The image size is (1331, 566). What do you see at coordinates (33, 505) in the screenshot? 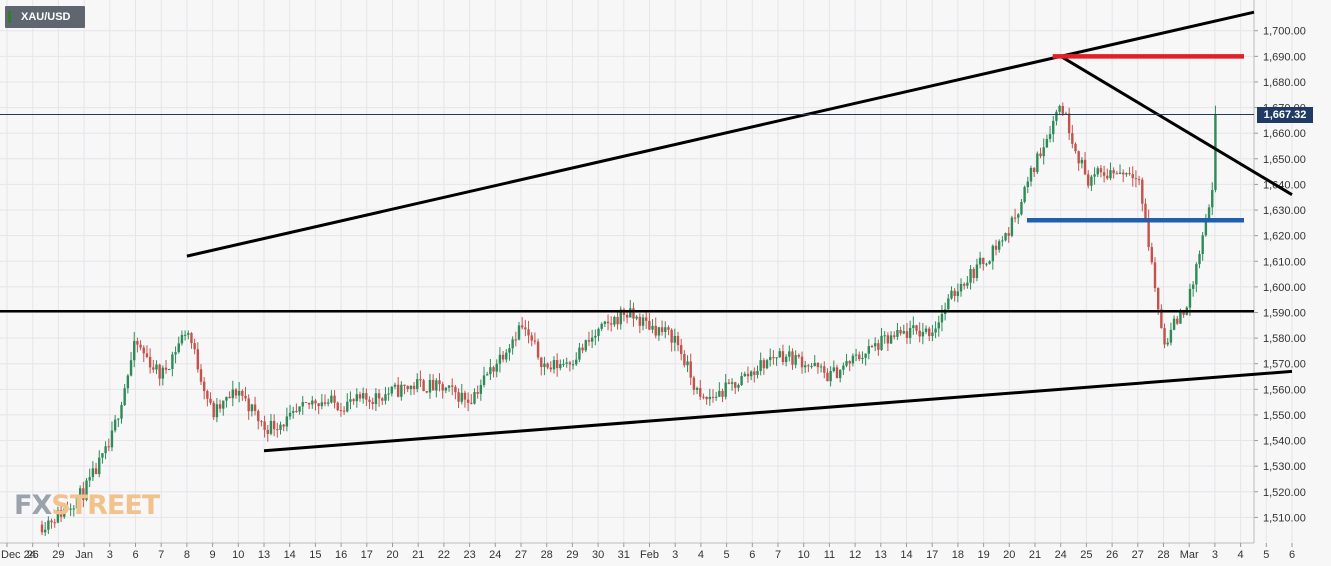
I see `logo-fx: FX` at bounding box center [33, 505].